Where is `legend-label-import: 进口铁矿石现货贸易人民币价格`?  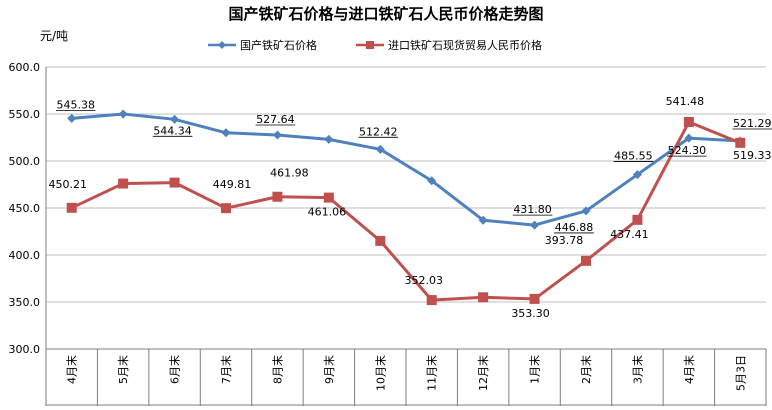 legend-label-import: 进口铁矿石现货贸易人民币价格 is located at coordinates (465, 45).